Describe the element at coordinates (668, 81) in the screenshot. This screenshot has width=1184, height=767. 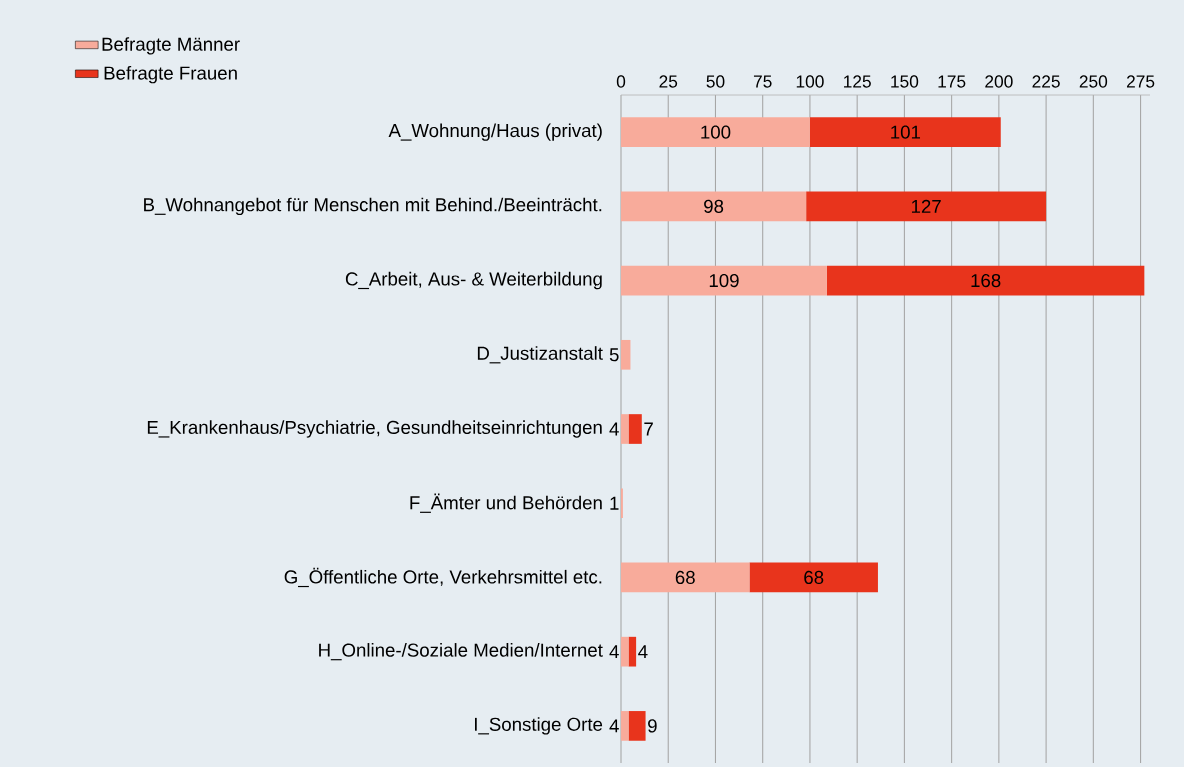
I see `x-tick-label: 25` at that location.